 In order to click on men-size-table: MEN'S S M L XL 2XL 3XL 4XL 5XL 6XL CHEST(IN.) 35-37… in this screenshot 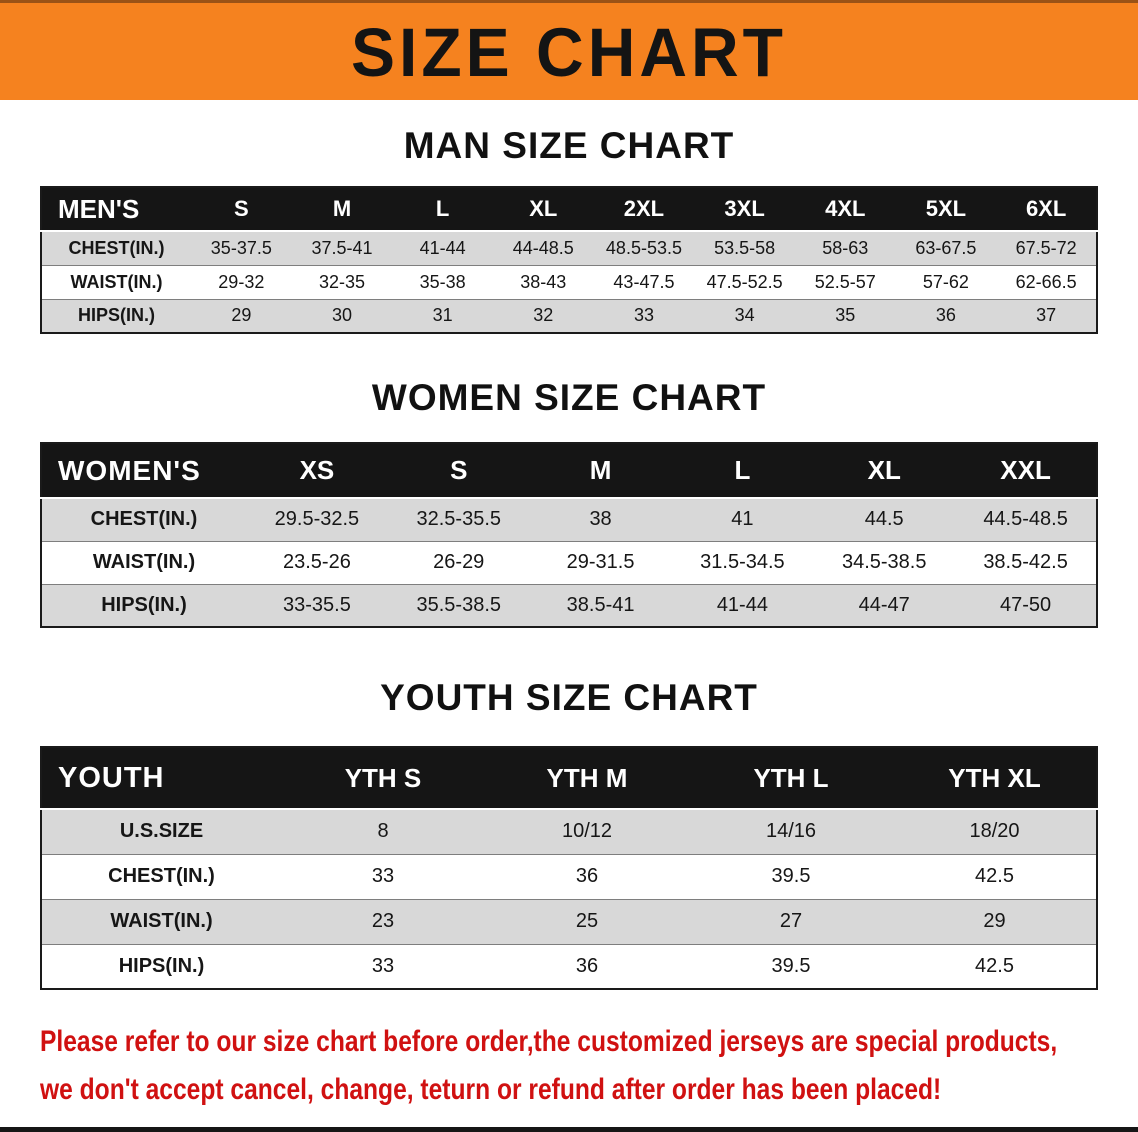, I will do `click(569, 260)`.